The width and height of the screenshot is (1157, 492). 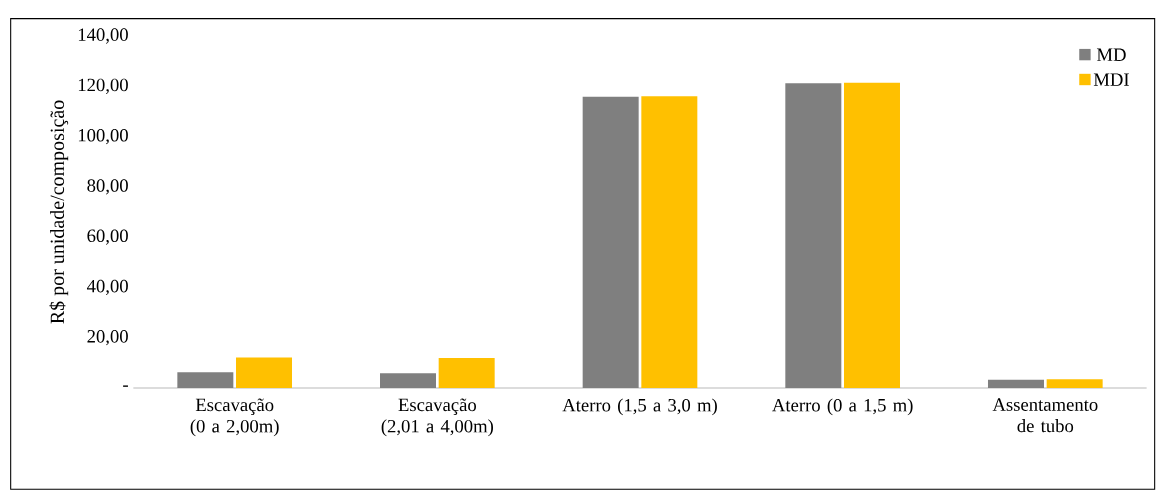 I want to click on y-tick-label: 60,00, so click(x=107, y=237).